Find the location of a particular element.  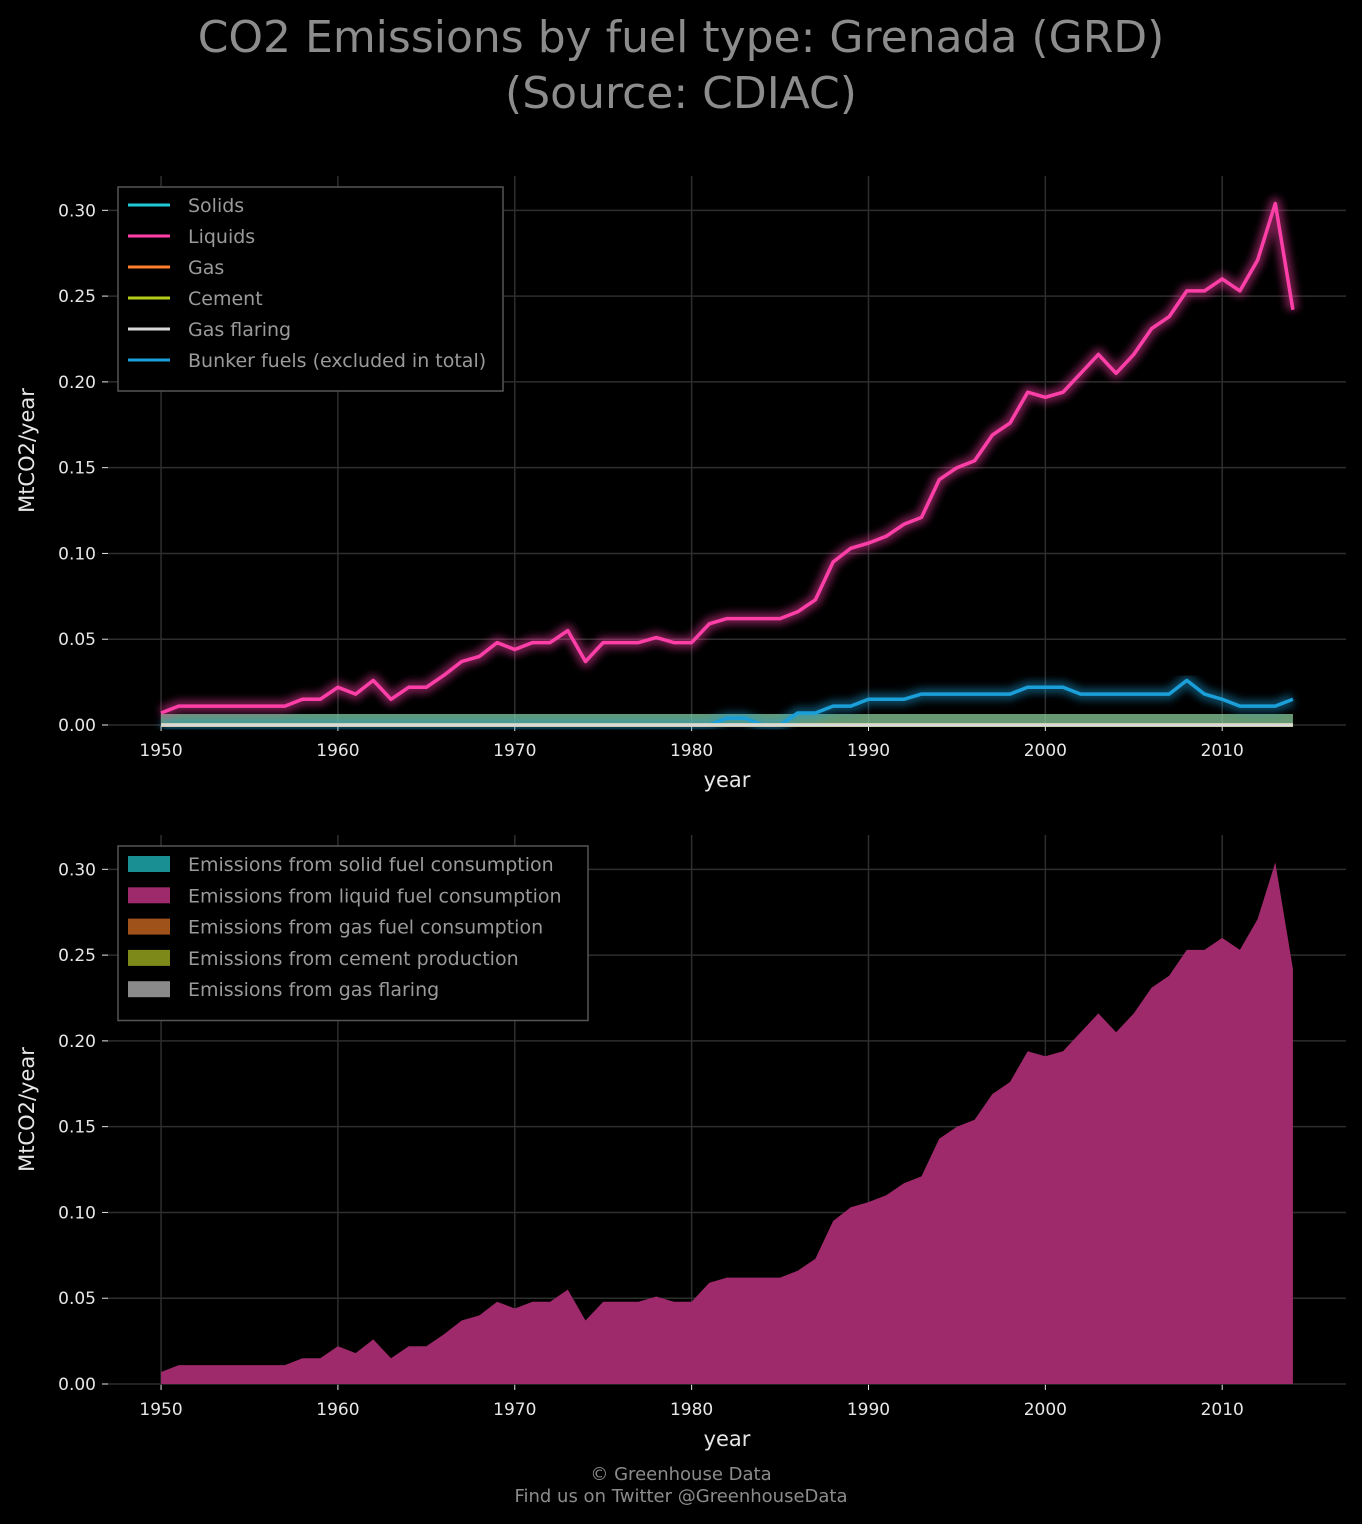

legend-label: Emissions from solid fuel consumption is located at coordinates (371, 865).